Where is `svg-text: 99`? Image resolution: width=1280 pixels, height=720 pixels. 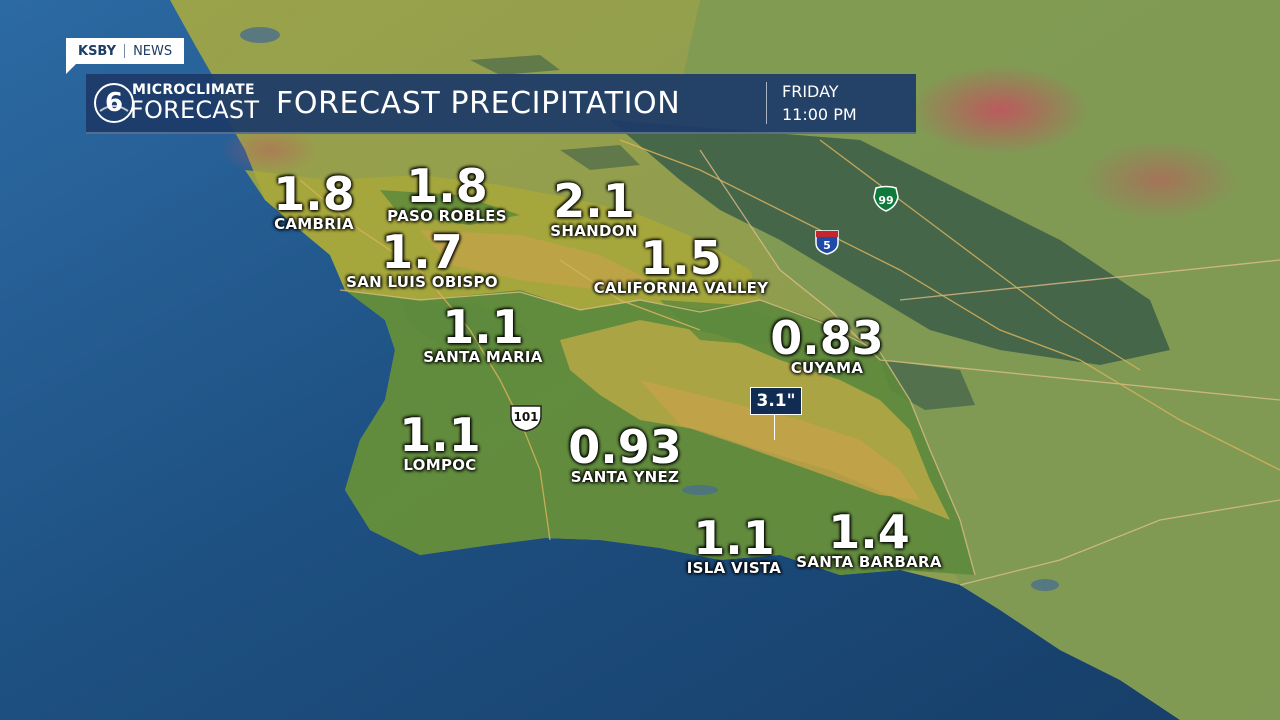 svg-text: 99 is located at coordinates (885, 200).